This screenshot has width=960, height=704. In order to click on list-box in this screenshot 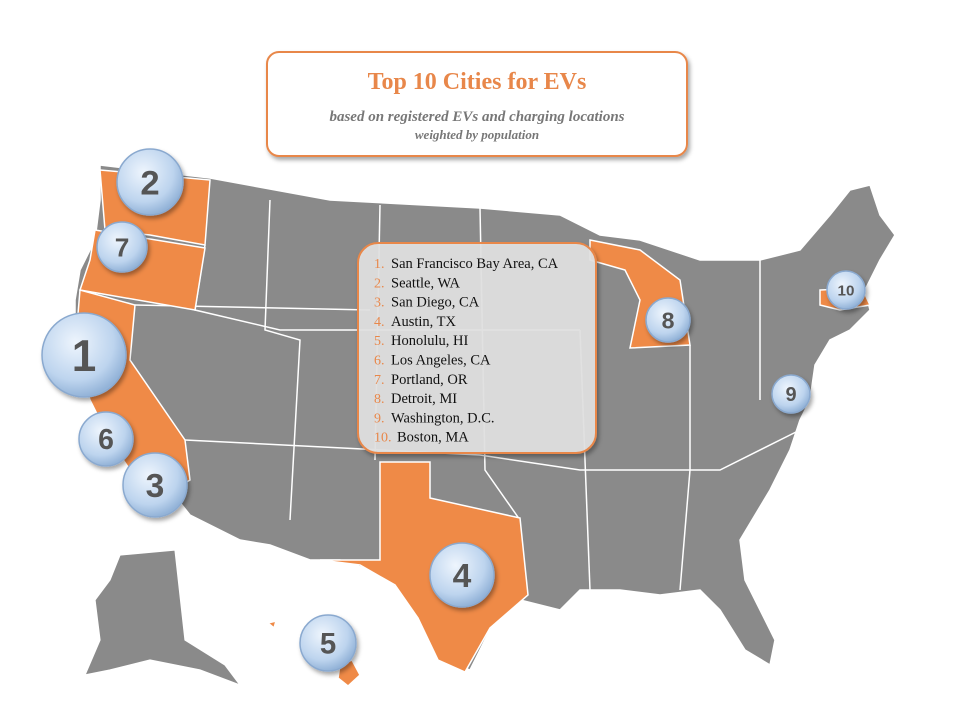, I will do `click(477, 348)`.